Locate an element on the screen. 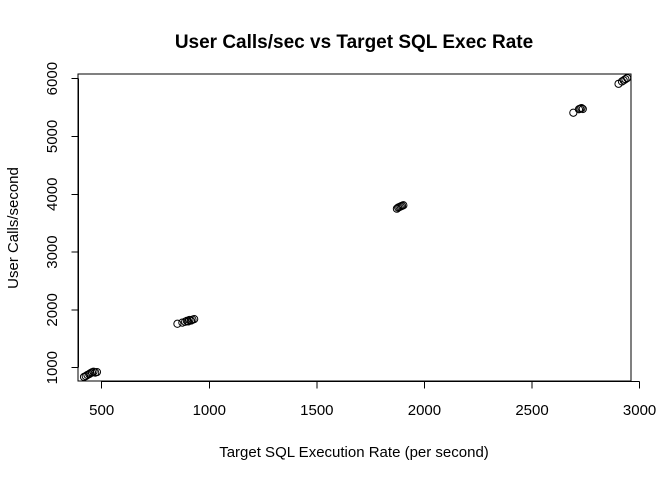 The height and width of the screenshot is (480, 672). x-tick-label: 2500 is located at coordinates (531, 410).